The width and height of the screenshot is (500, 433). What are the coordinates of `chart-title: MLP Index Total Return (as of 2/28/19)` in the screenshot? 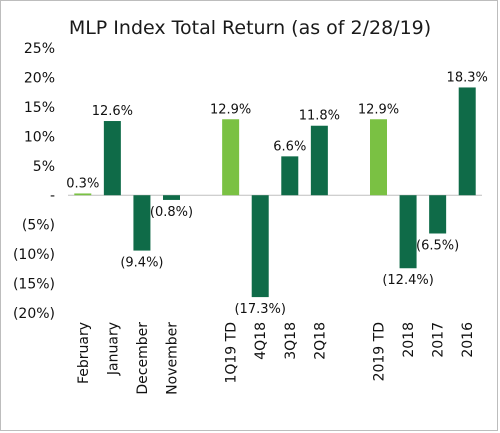 It's located at (250, 28).